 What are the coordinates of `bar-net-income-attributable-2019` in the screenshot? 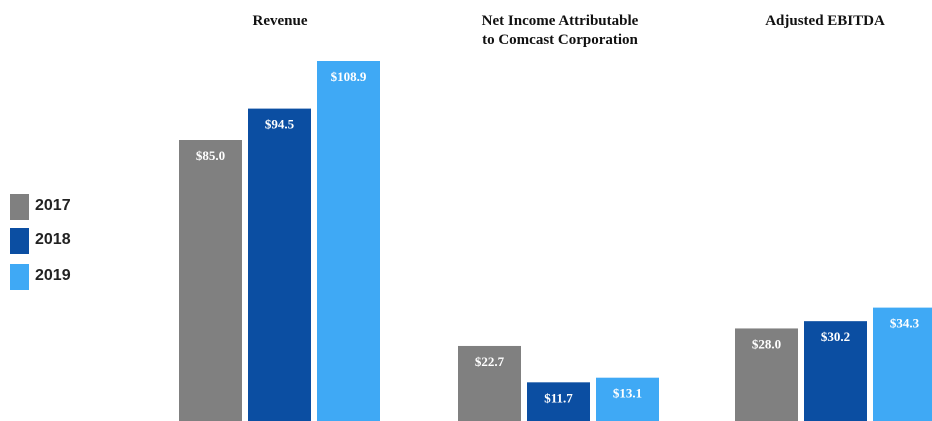 It's located at (627, 399).